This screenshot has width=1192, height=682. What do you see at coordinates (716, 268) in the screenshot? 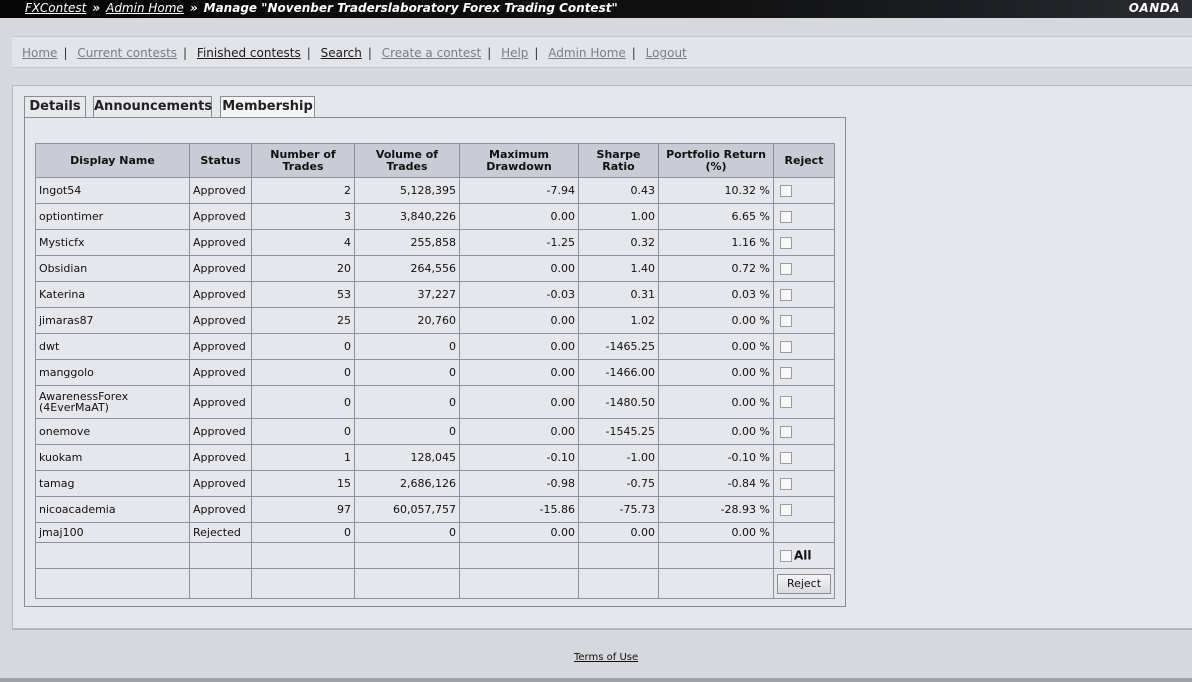
I see `portfolio-return-cell: 0.72 %` at bounding box center [716, 268].